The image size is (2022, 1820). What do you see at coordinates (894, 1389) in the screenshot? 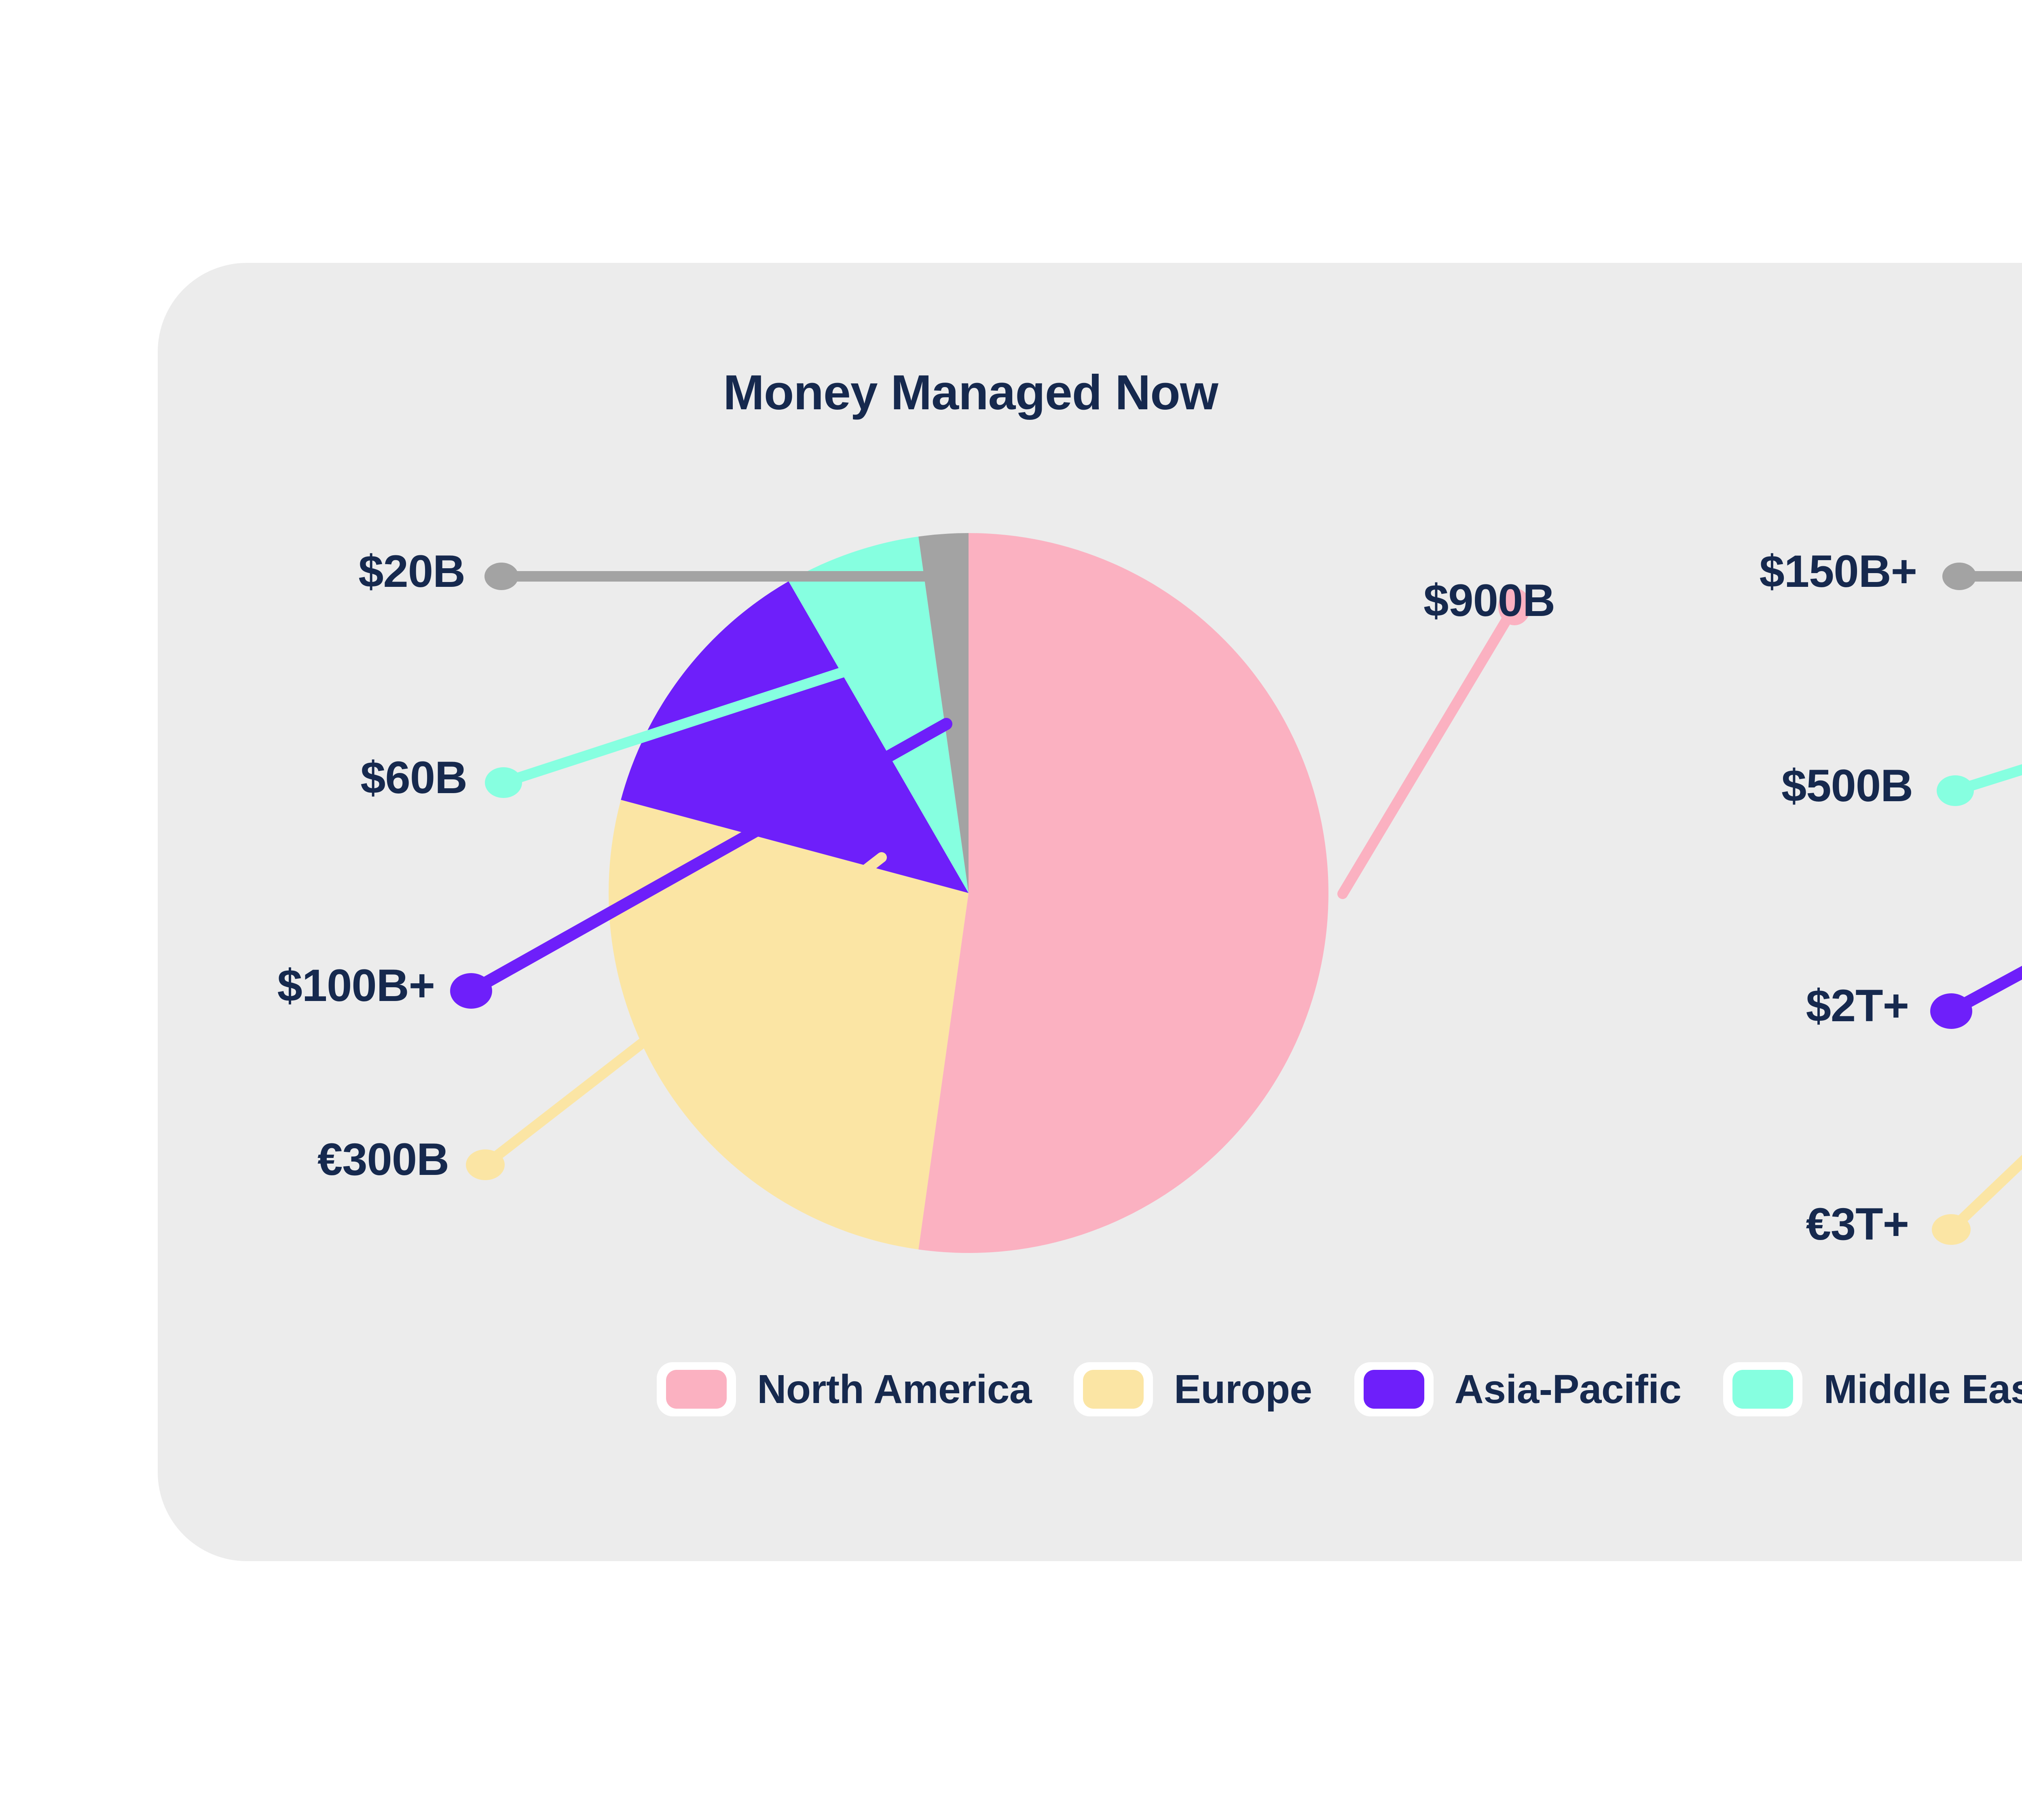
I see `legend-item-label: North America` at bounding box center [894, 1389].